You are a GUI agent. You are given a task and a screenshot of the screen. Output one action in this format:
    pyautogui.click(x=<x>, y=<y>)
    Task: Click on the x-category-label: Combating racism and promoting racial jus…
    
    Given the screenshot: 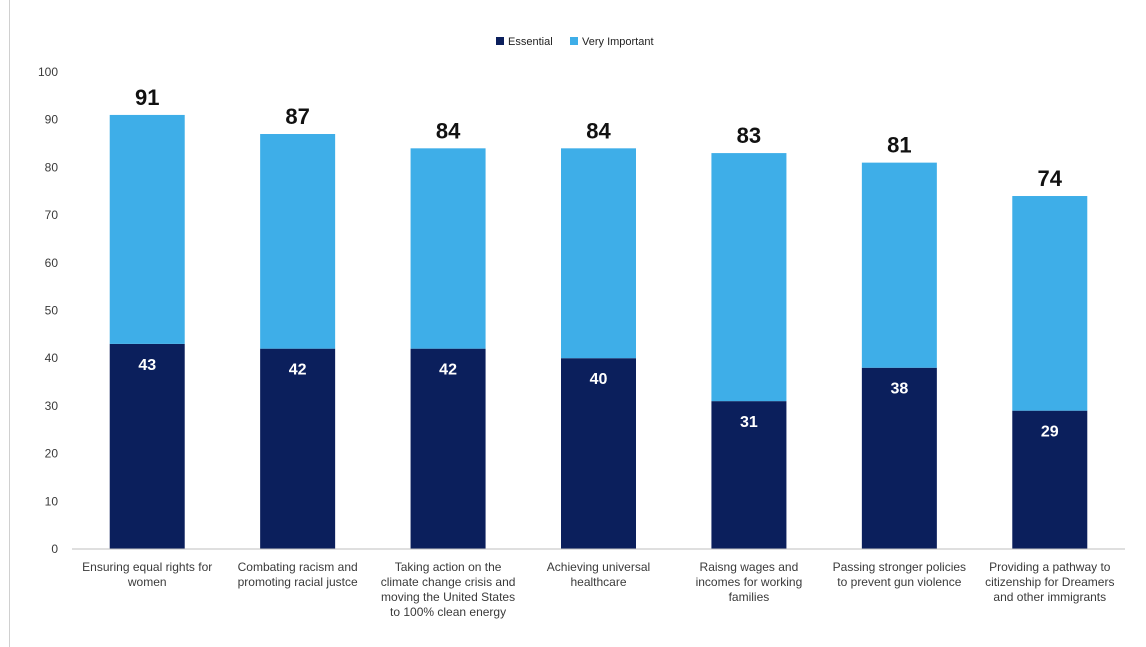 What is the action you would take?
    pyautogui.click(x=298, y=574)
    